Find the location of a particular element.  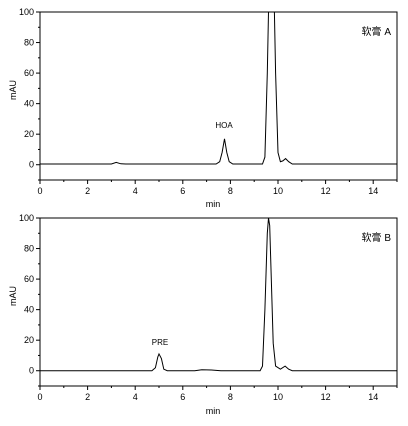

panel-title: 软膏 B is located at coordinates (377, 237).